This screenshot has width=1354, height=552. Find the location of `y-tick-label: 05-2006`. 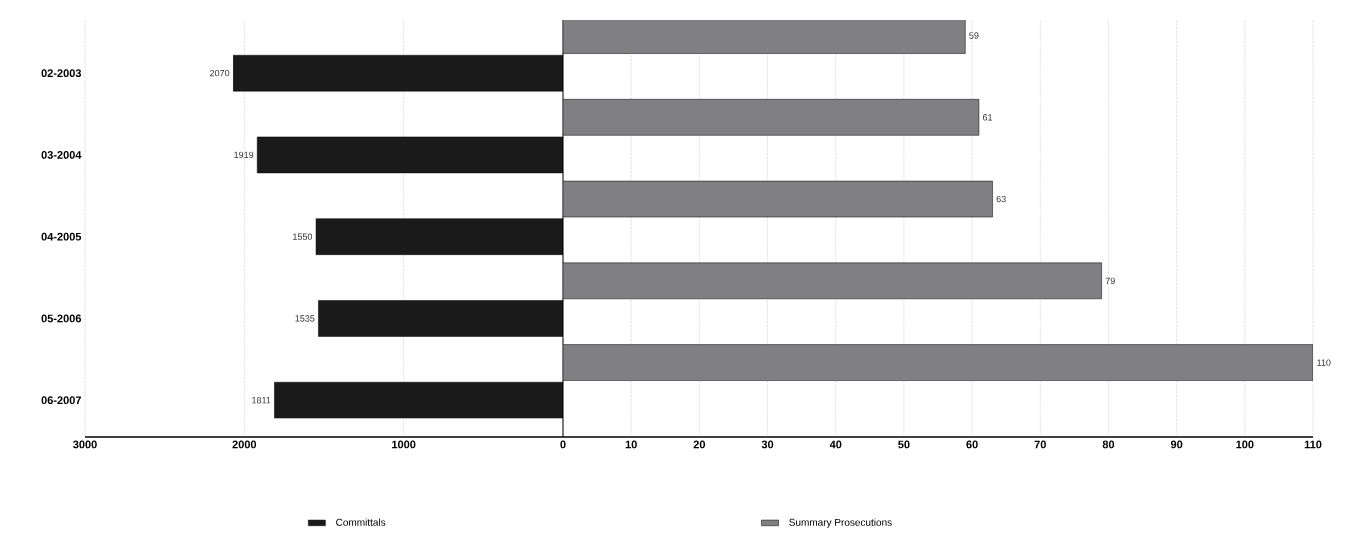

y-tick-label: 05-2006 is located at coordinates (61, 318).